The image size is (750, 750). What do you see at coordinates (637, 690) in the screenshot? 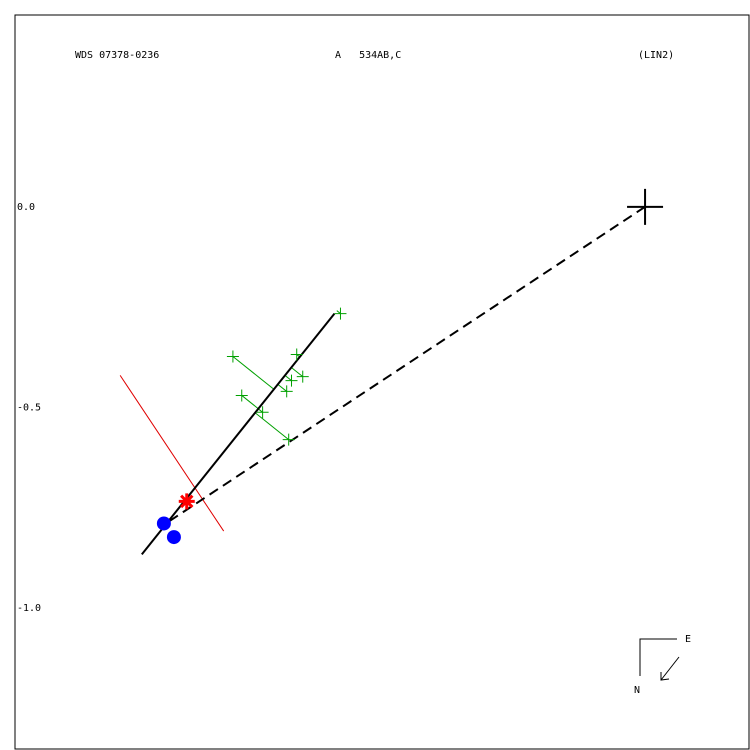
I see `compass-north: N` at bounding box center [637, 690].